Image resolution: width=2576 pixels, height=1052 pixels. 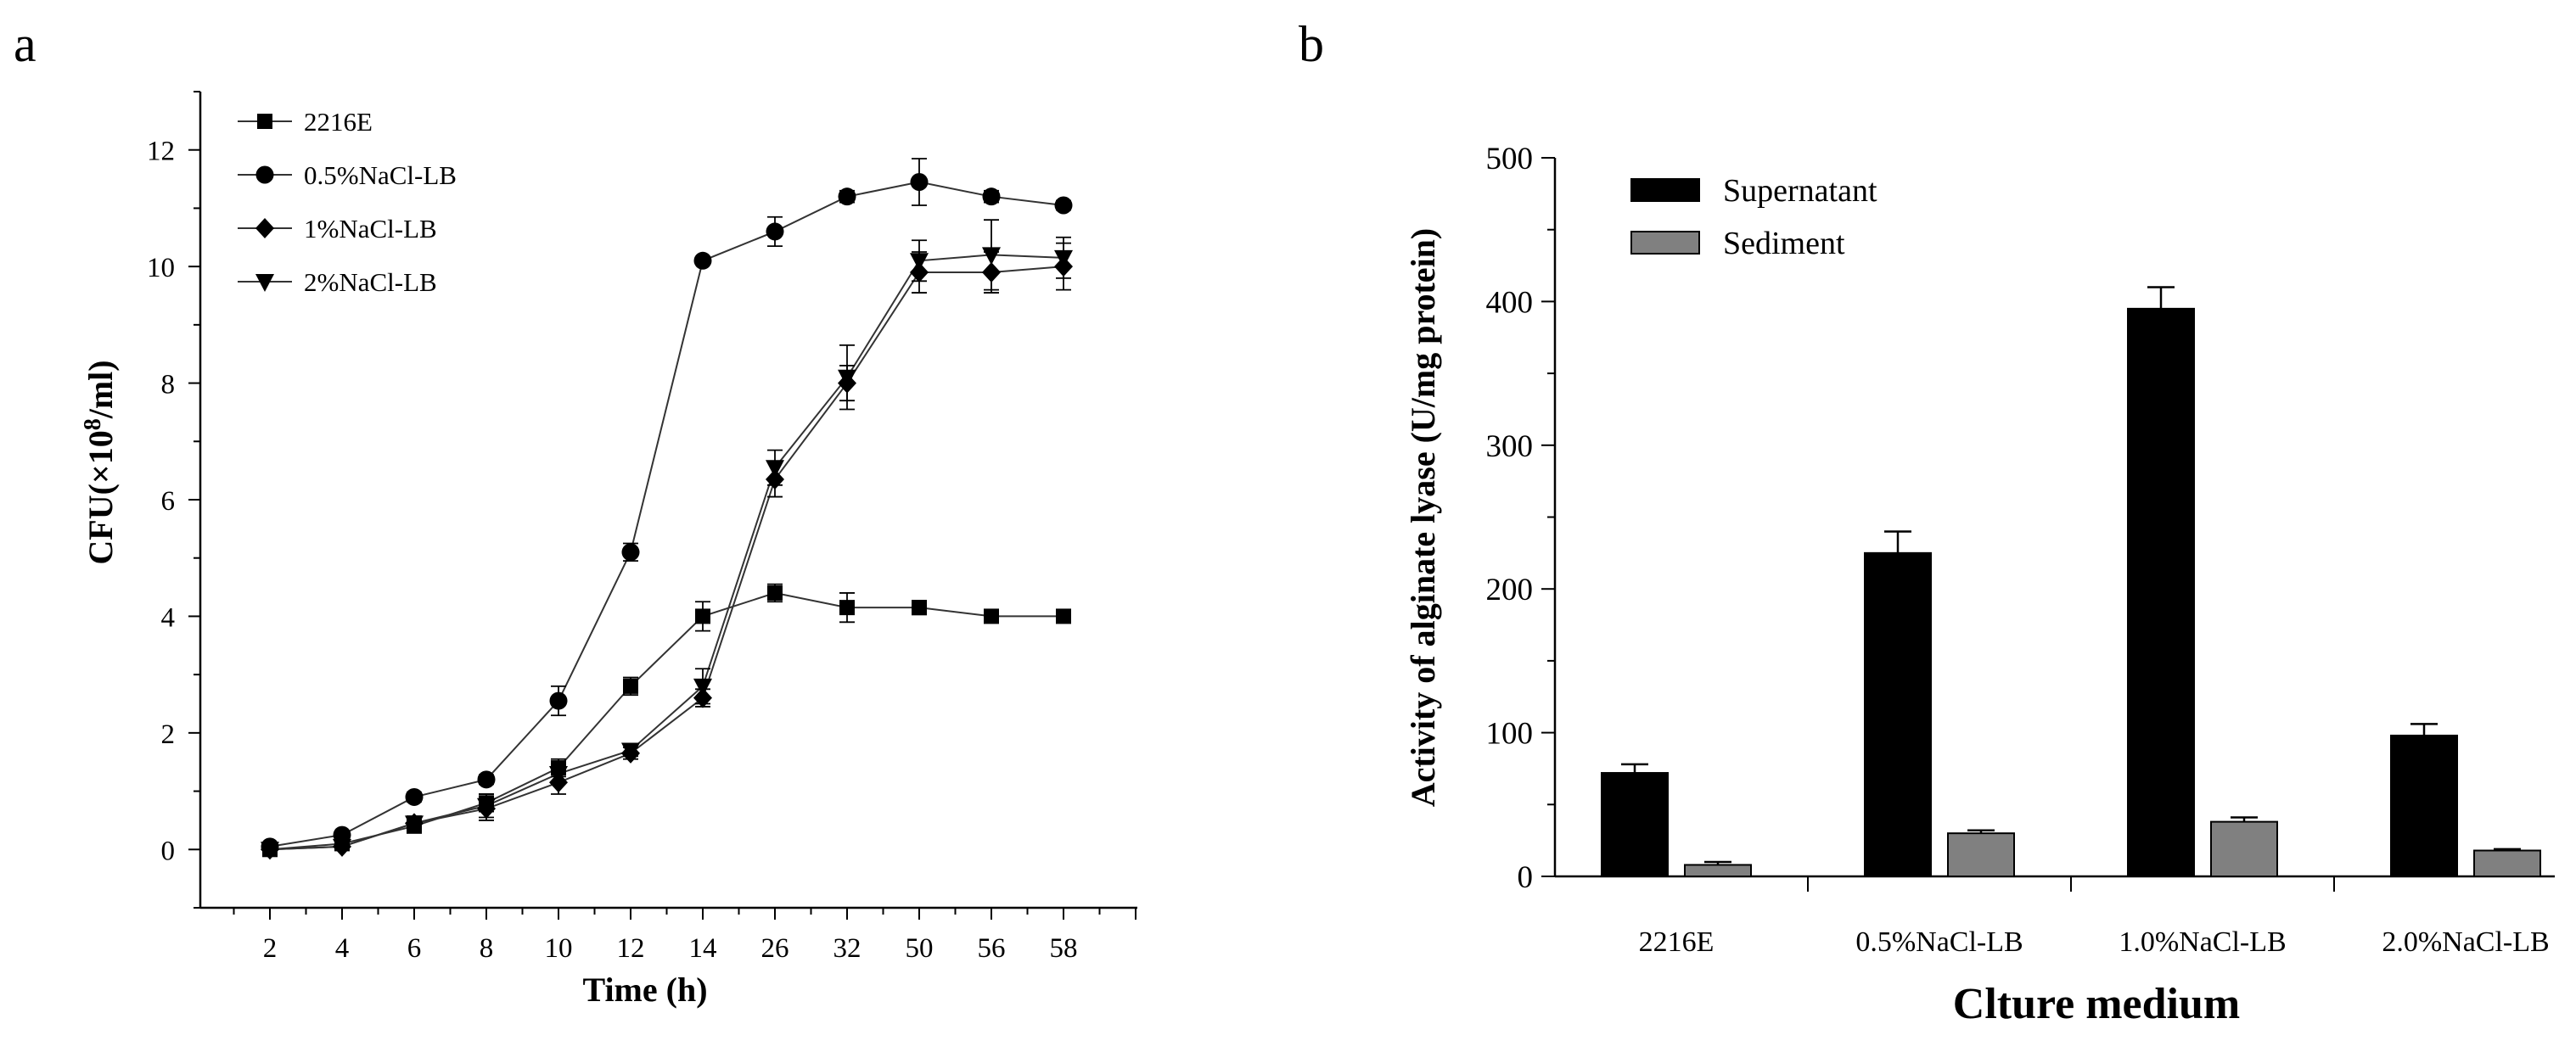 I want to click on chart-a-x-tick-label: 12, so click(x=631, y=949).